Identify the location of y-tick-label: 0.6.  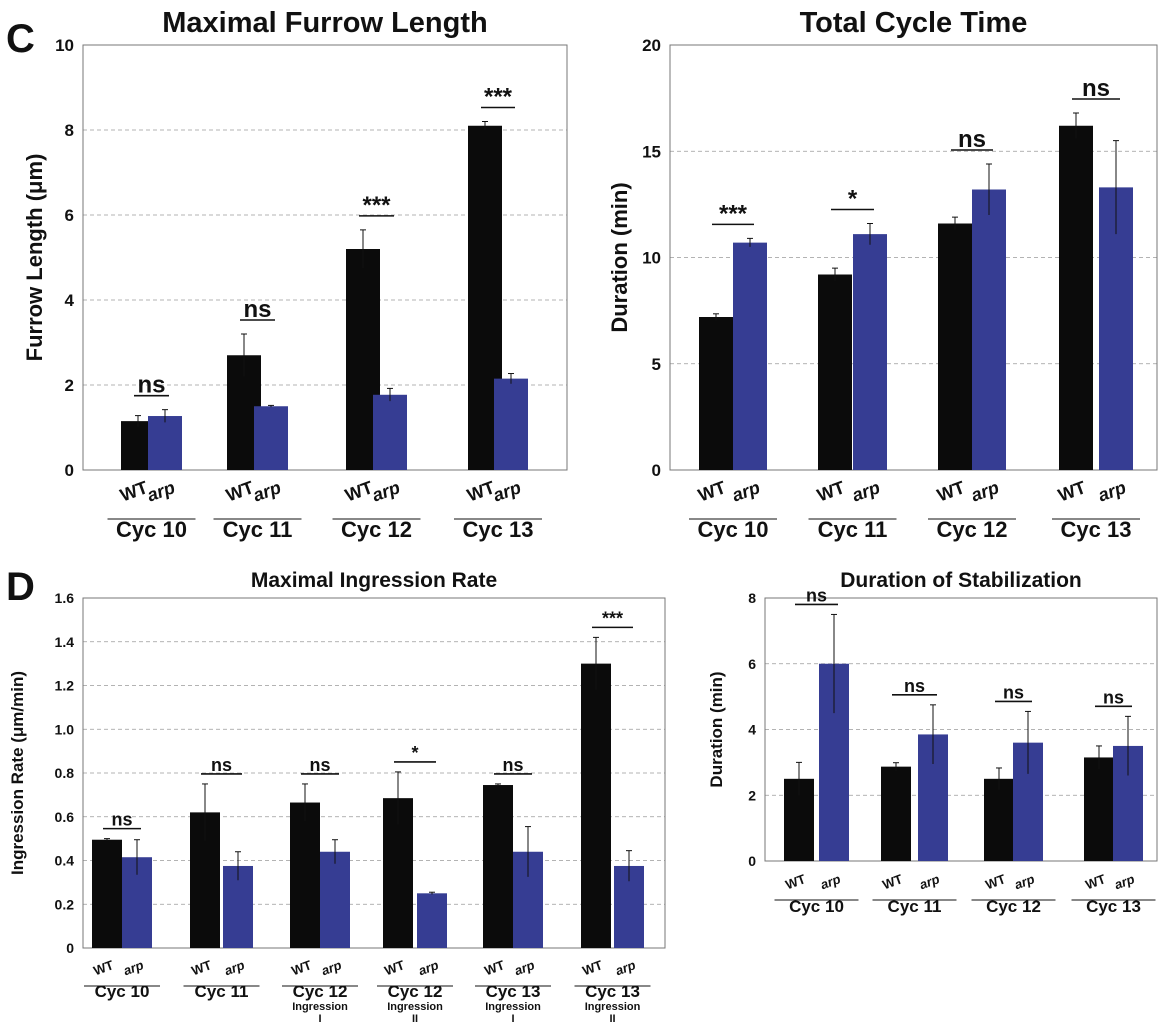
(65, 817).